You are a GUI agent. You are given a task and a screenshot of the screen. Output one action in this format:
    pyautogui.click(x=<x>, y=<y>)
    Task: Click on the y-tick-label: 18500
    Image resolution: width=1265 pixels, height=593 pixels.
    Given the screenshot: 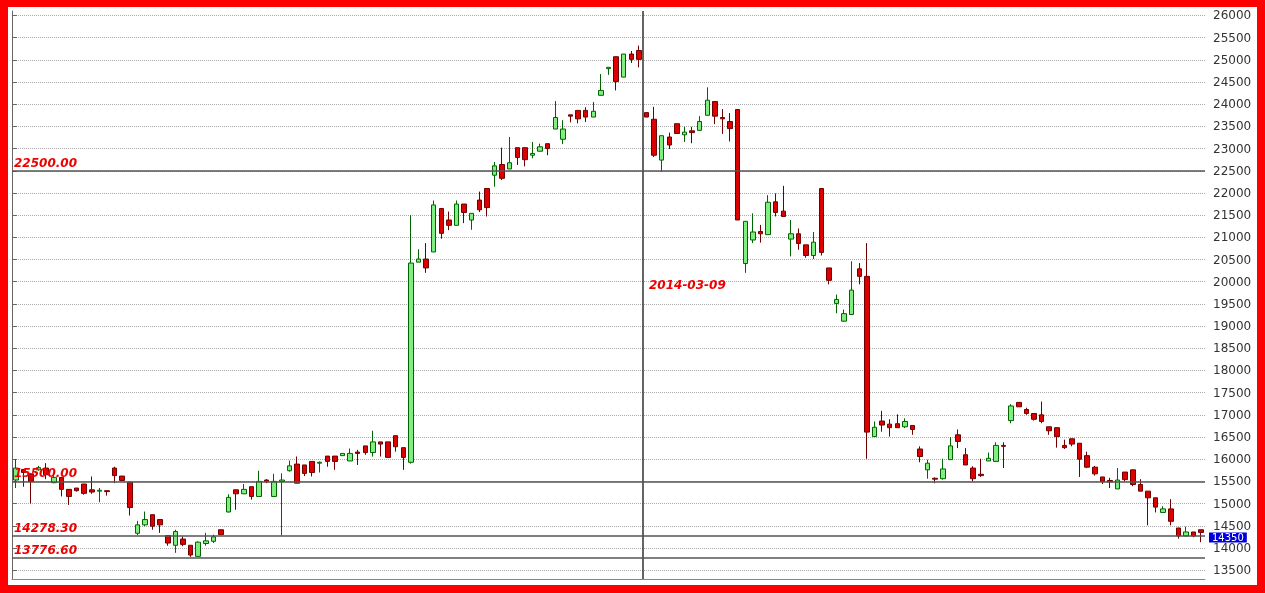 What is the action you would take?
    pyautogui.click(x=1232, y=348)
    